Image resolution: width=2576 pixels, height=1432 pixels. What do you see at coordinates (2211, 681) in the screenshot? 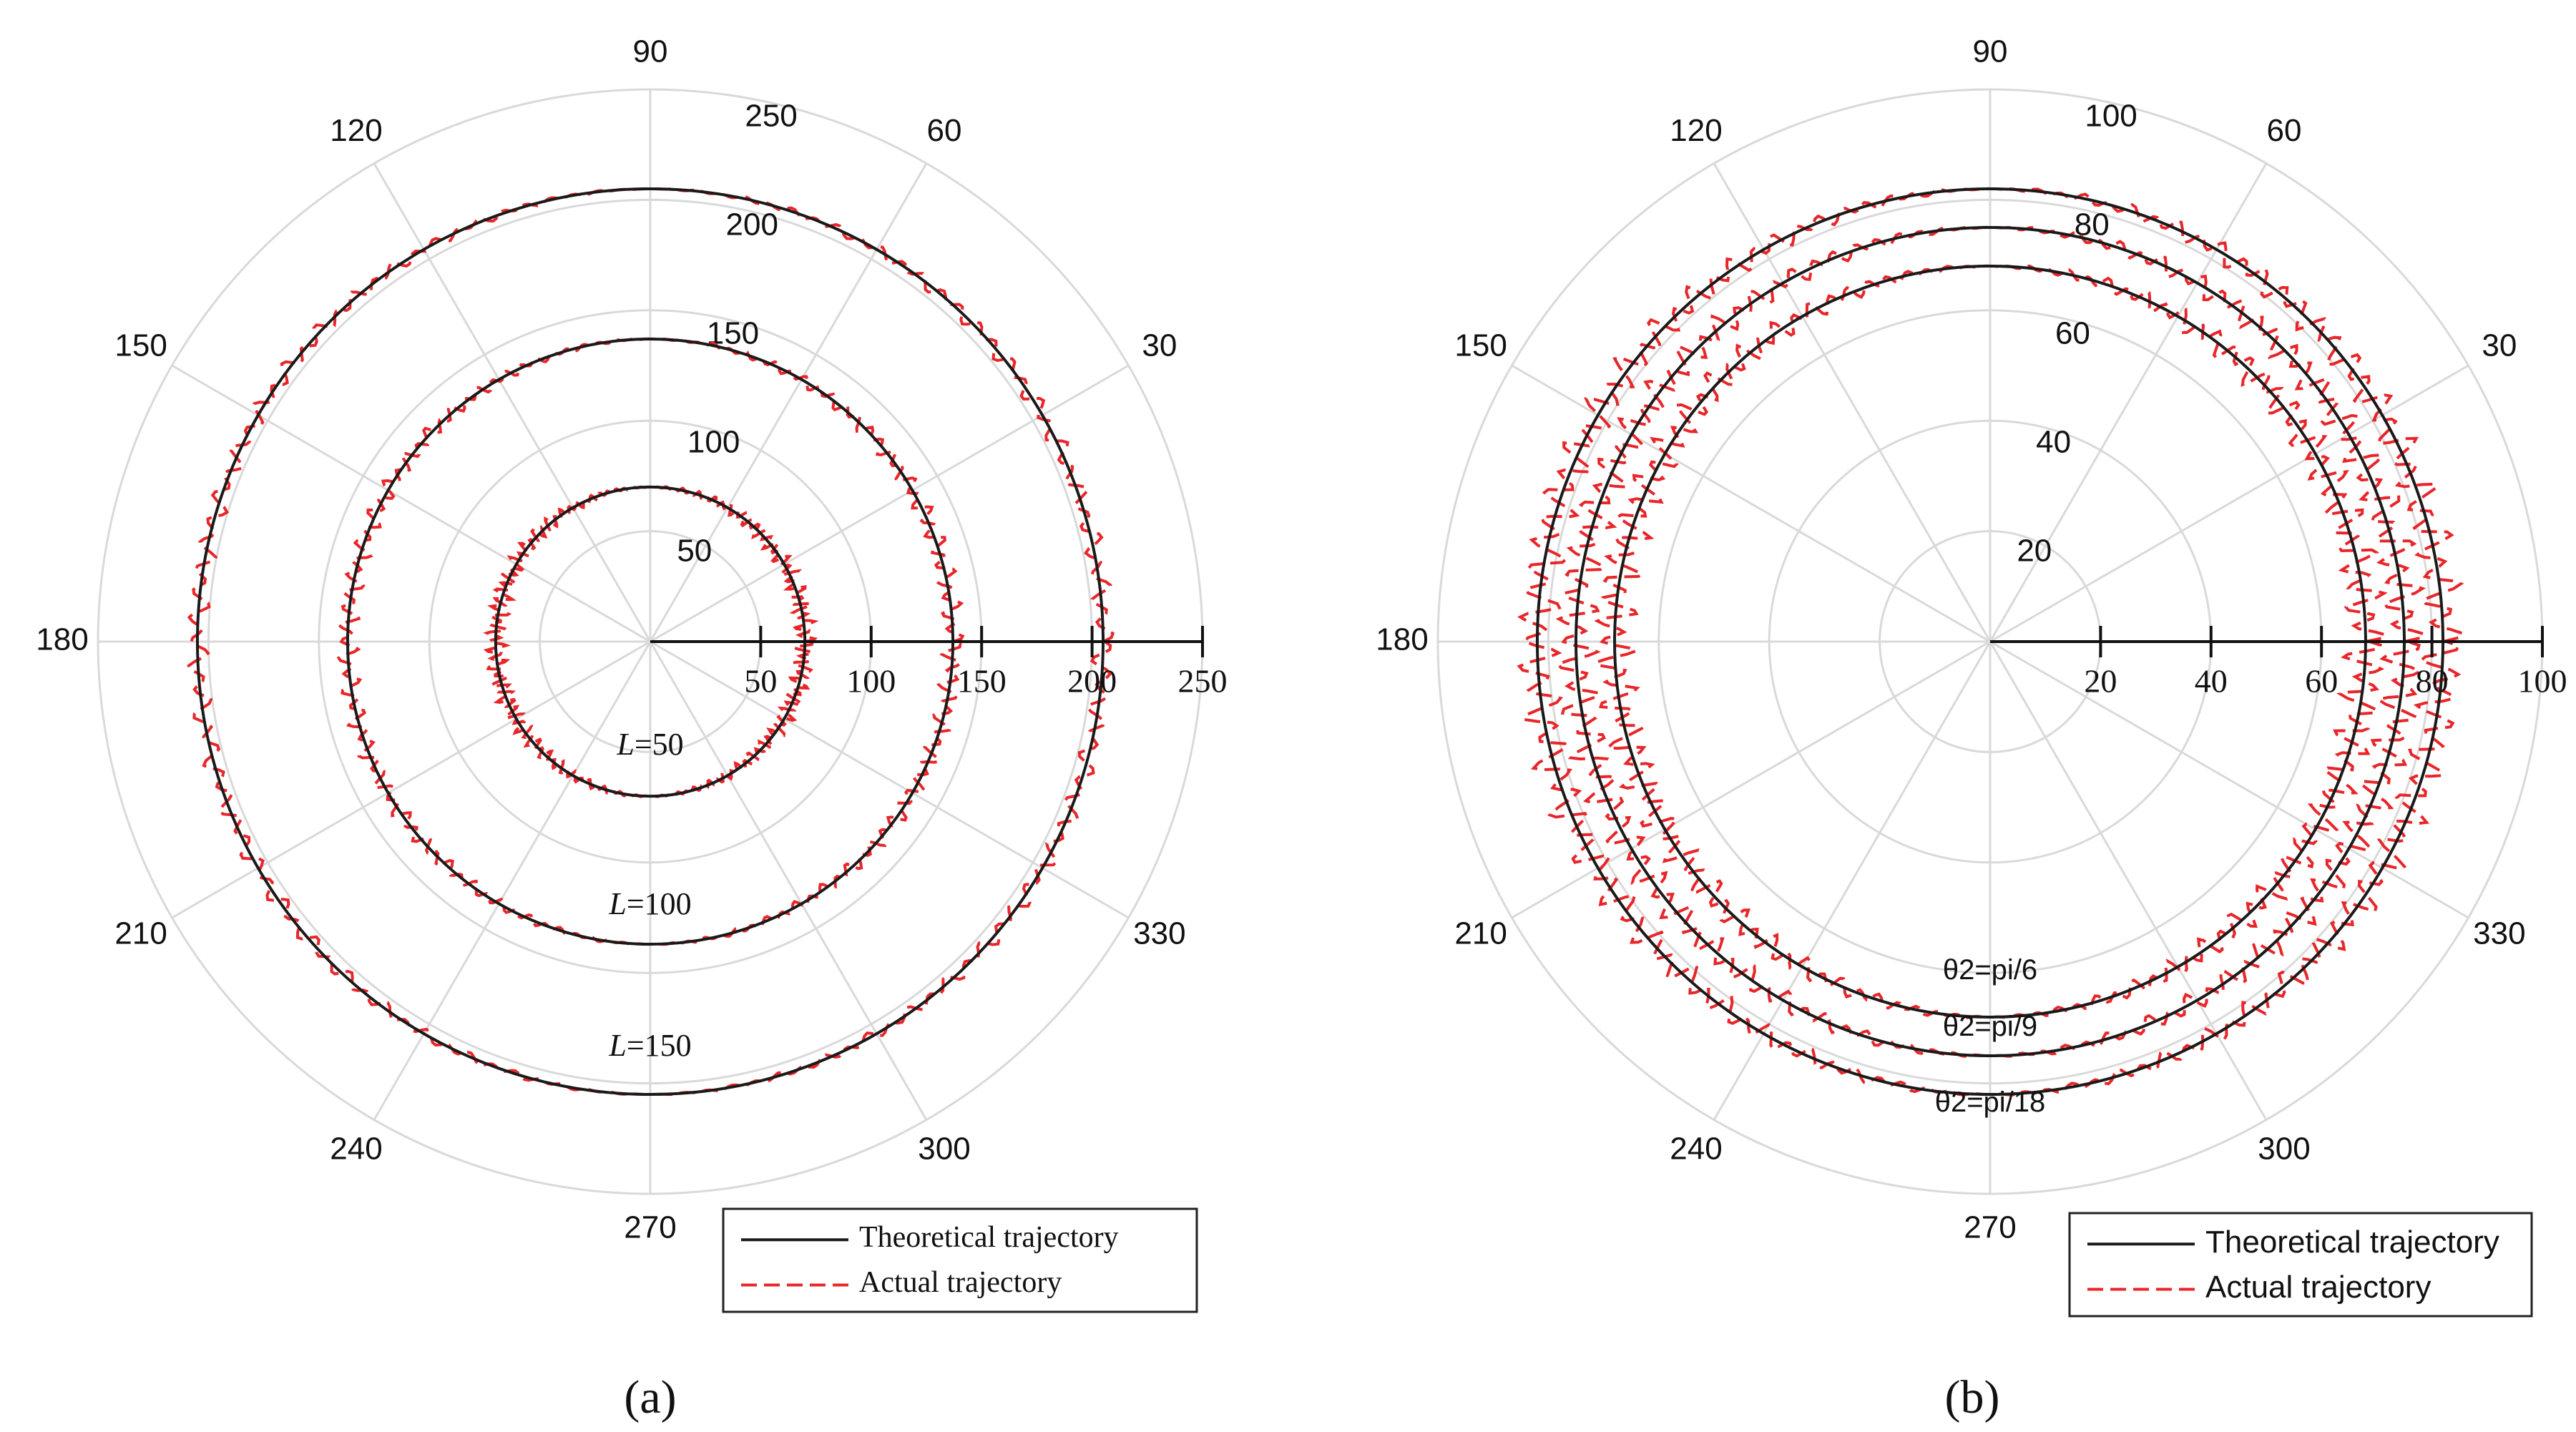
I see `radial-axis-tick-label: 40` at bounding box center [2211, 681].